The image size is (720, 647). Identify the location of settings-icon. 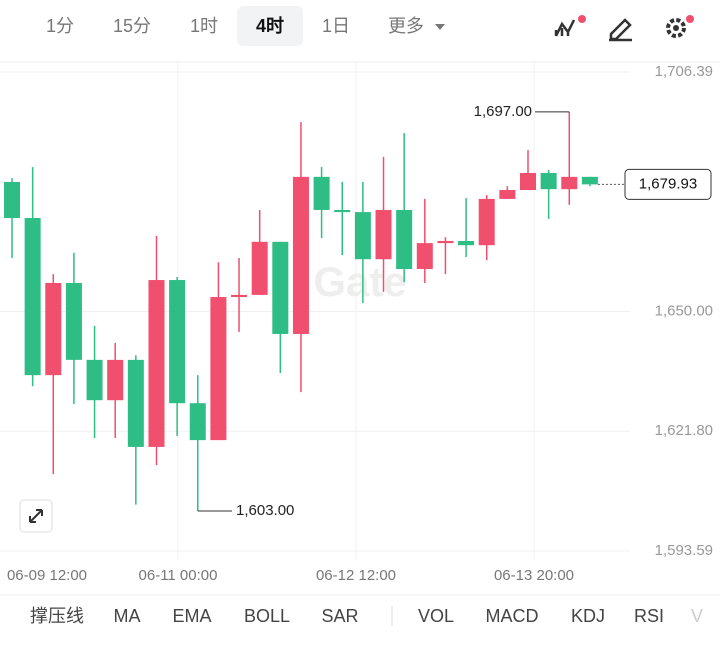
(676, 28).